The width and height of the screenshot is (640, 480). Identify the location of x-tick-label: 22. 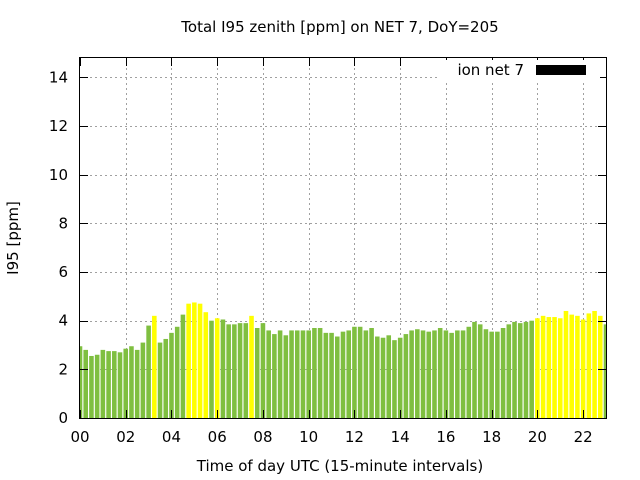
(583, 437).